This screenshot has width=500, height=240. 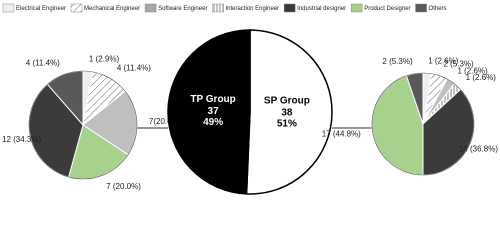 I want to click on data-label: 12 (34.3%), so click(x=21, y=139).